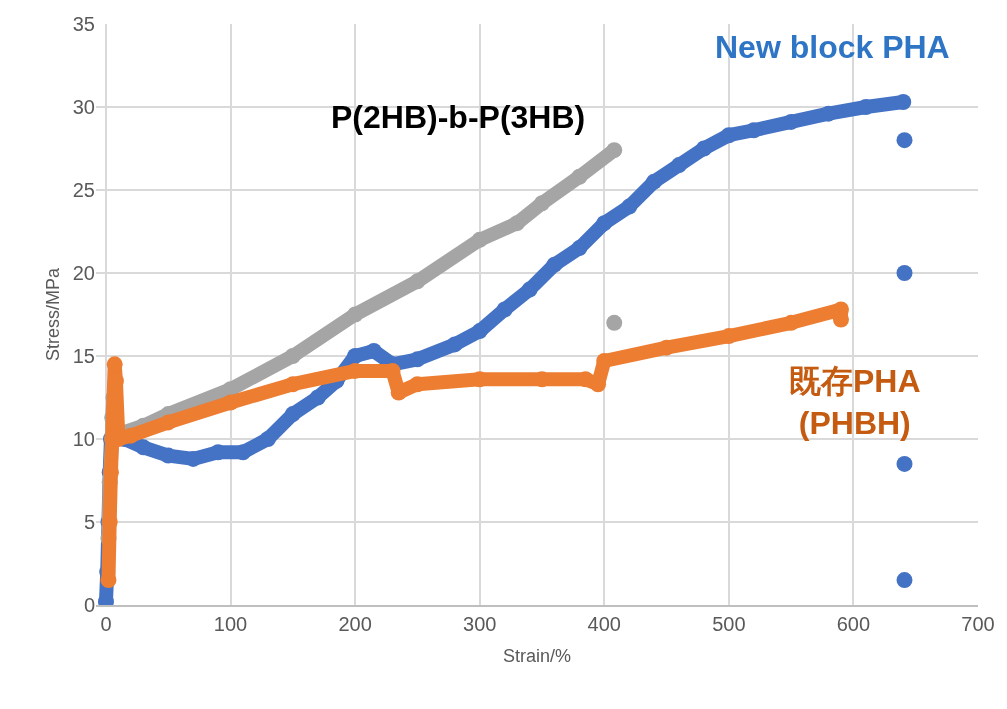 The image size is (1007, 709). Describe the element at coordinates (83, 439) in the screenshot. I see `y-tick-label: 10` at that location.